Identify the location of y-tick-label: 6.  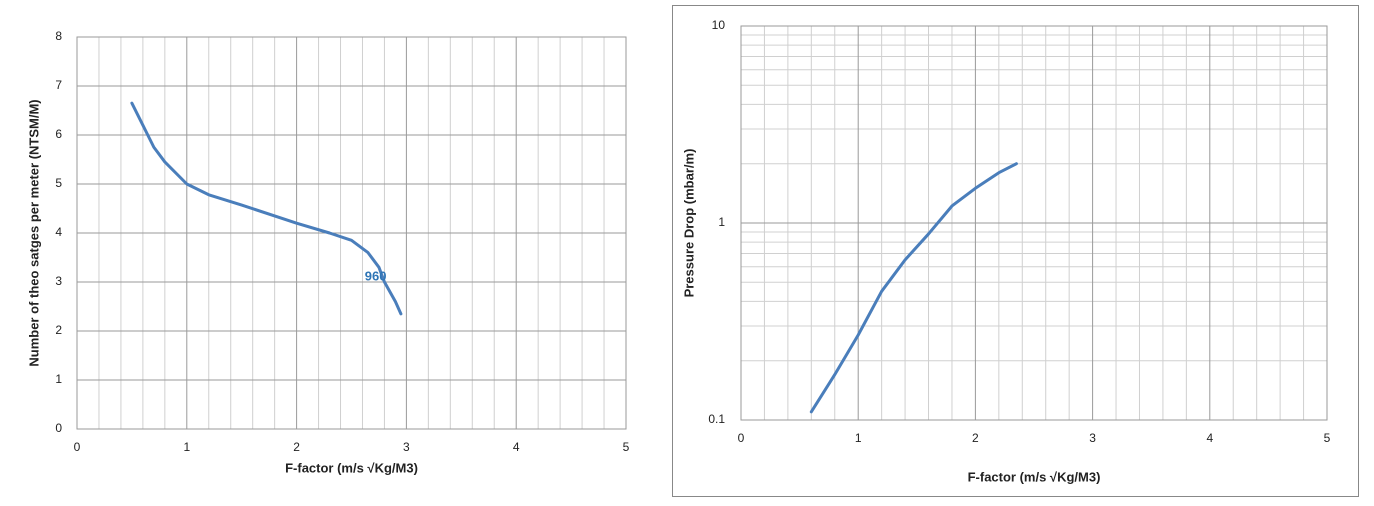
(58, 134).